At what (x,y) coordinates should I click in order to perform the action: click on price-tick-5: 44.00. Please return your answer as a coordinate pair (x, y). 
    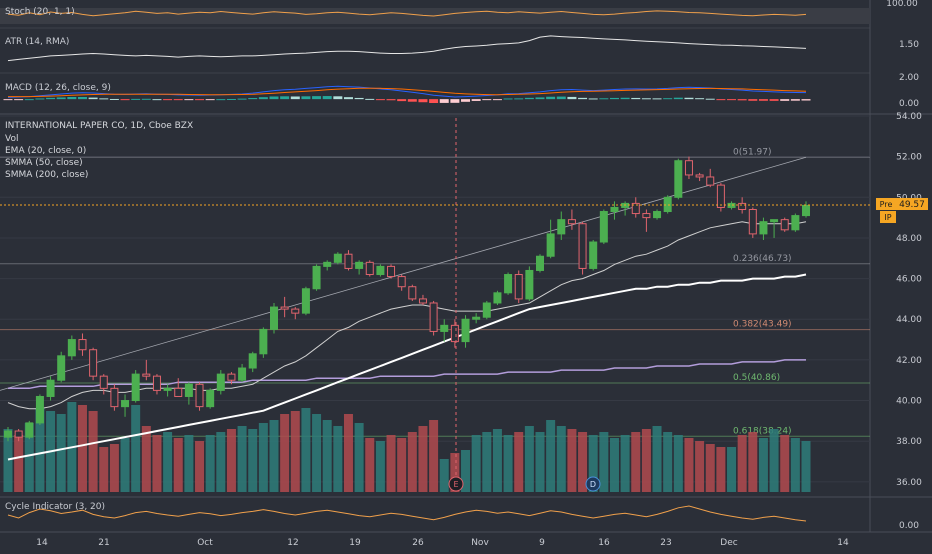
    Looking at the image, I should click on (909, 320).